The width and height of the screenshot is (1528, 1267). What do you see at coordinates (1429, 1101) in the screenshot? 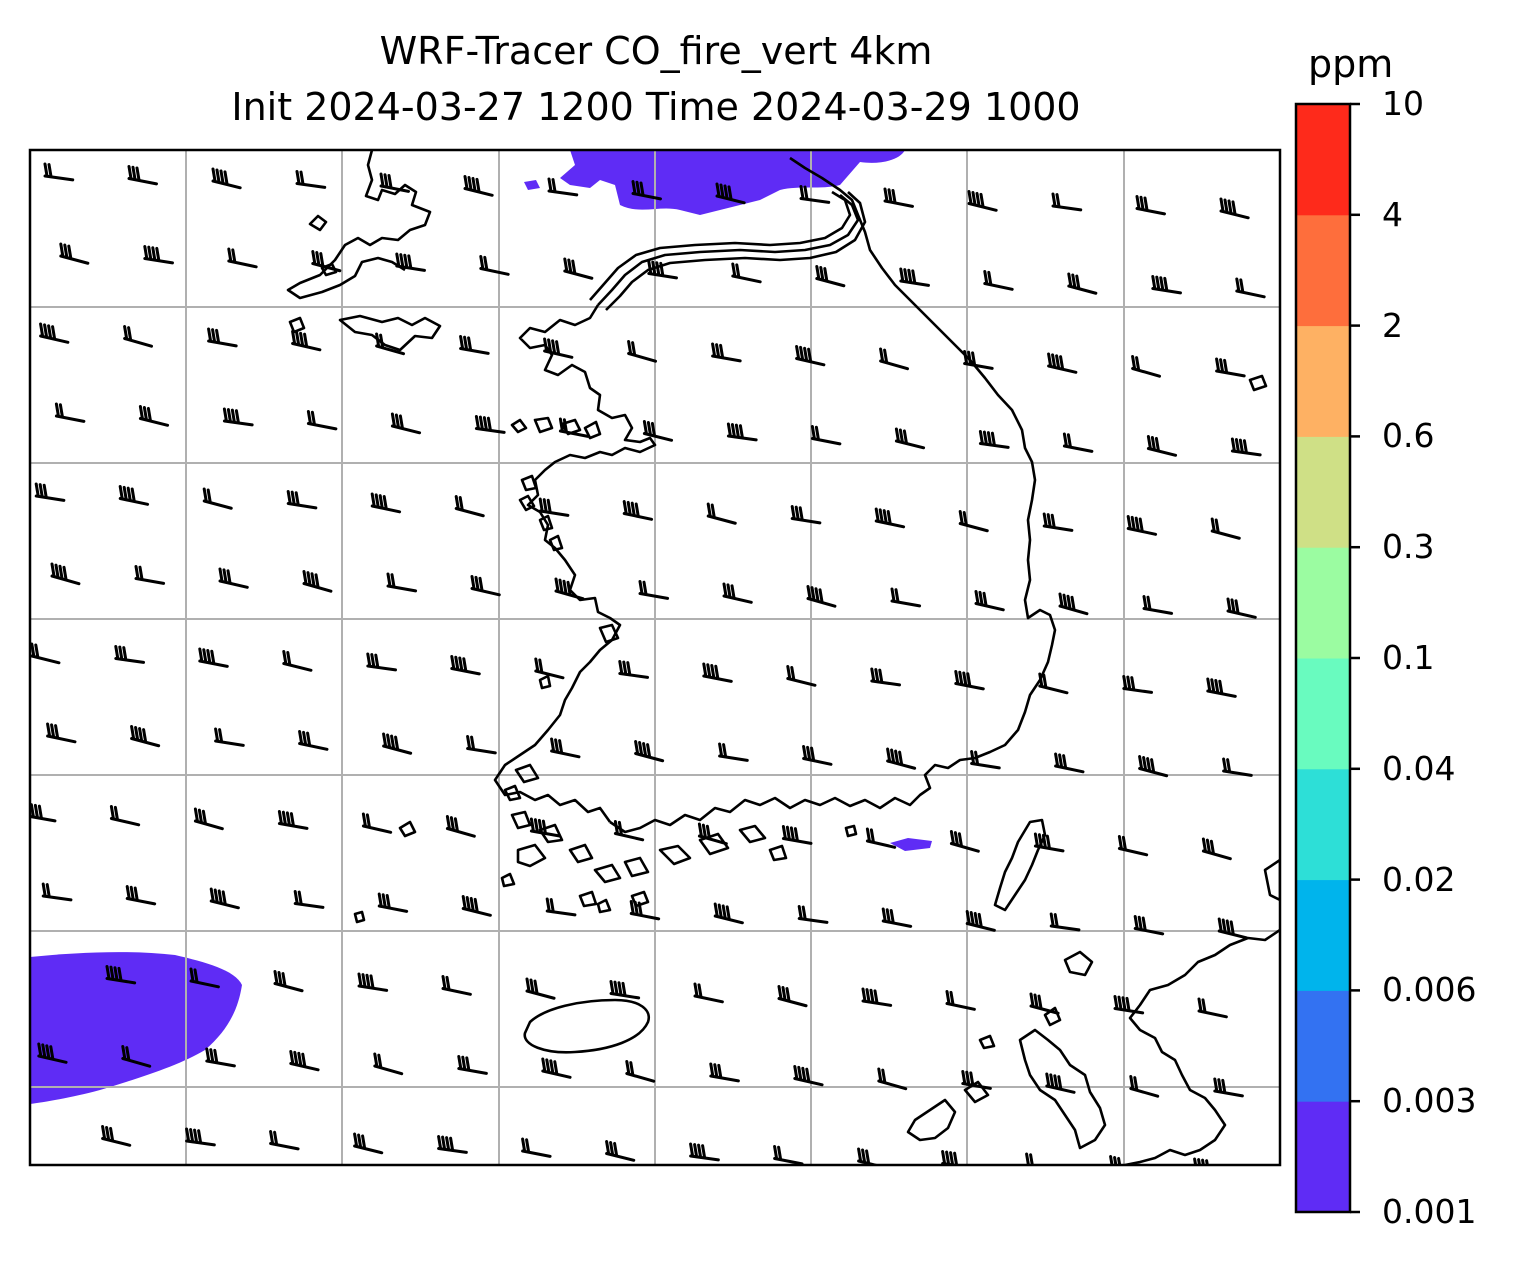
I see `colorbar-tick-label: 0.003` at bounding box center [1429, 1101].